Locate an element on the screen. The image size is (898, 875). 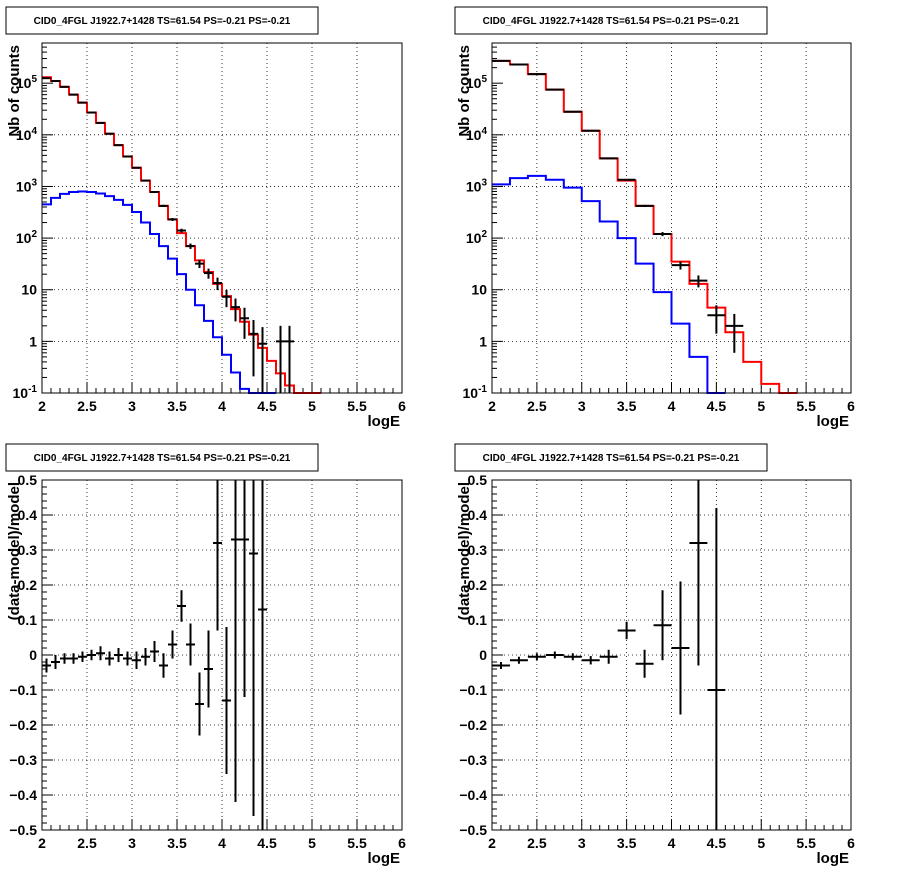
y-tick-label: 10³ is located at coordinates (27, 185).